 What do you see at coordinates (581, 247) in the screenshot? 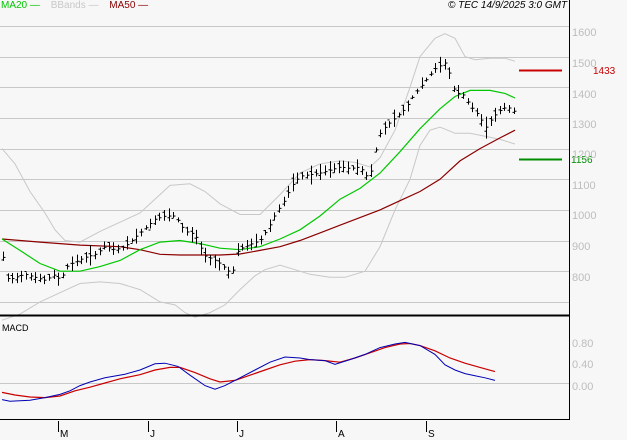
I see `y-tick-label: 900` at bounding box center [581, 247].